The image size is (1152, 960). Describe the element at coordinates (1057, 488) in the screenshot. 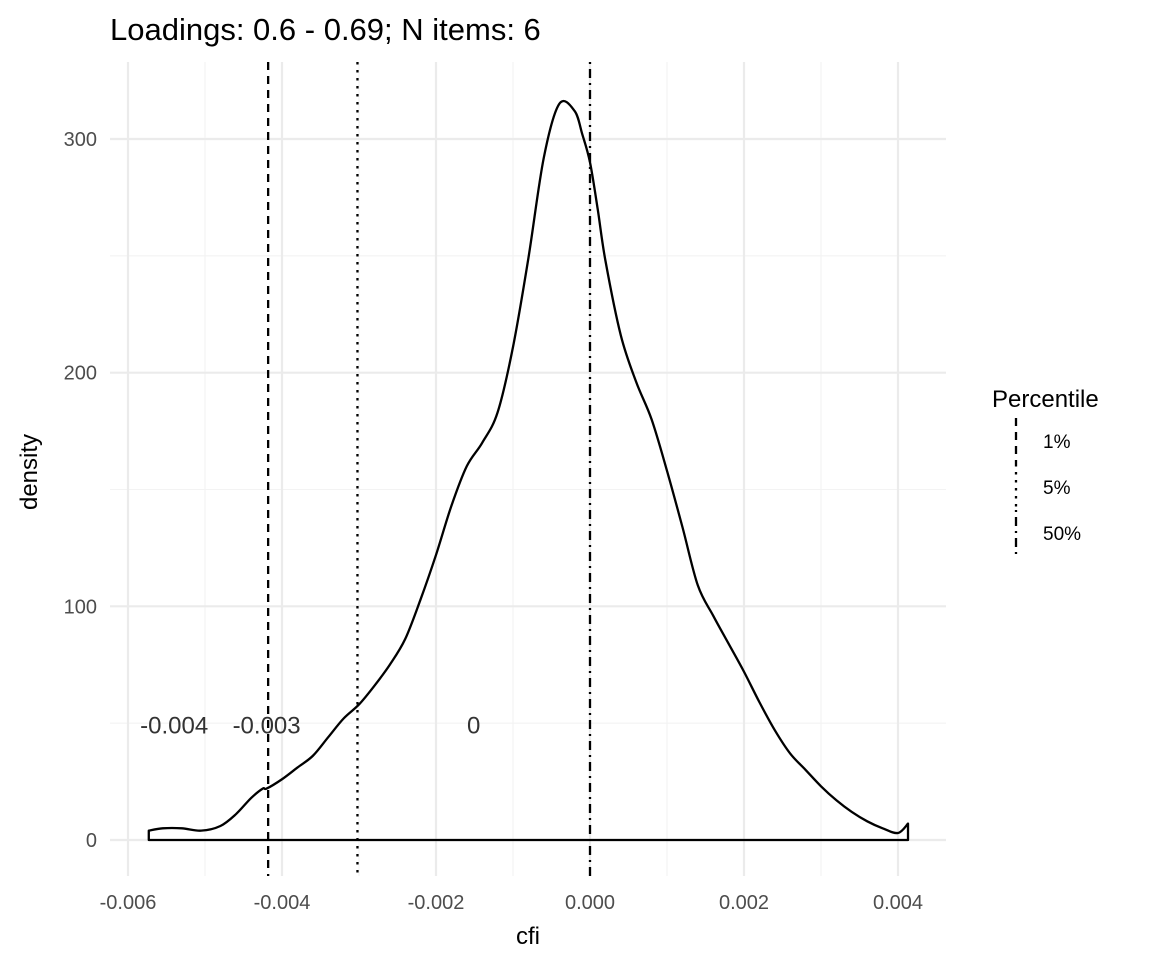

I see `legend-entry-label: 5%` at that location.